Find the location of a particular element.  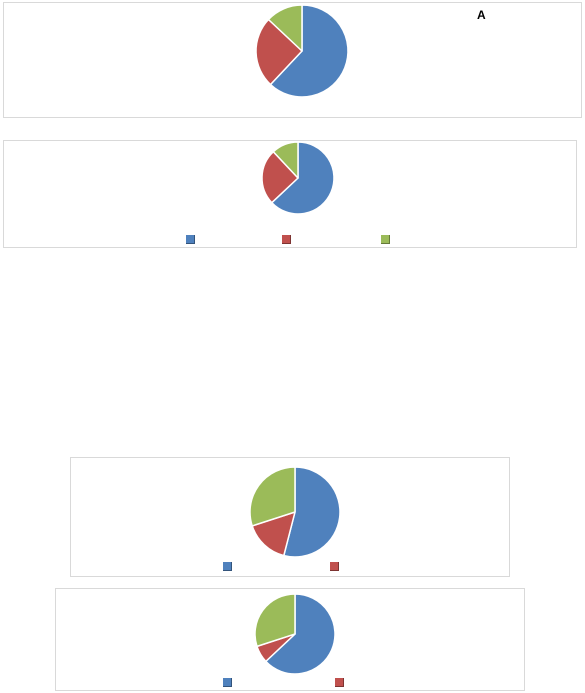

chart-3-frame is located at coordinates (290, 517).